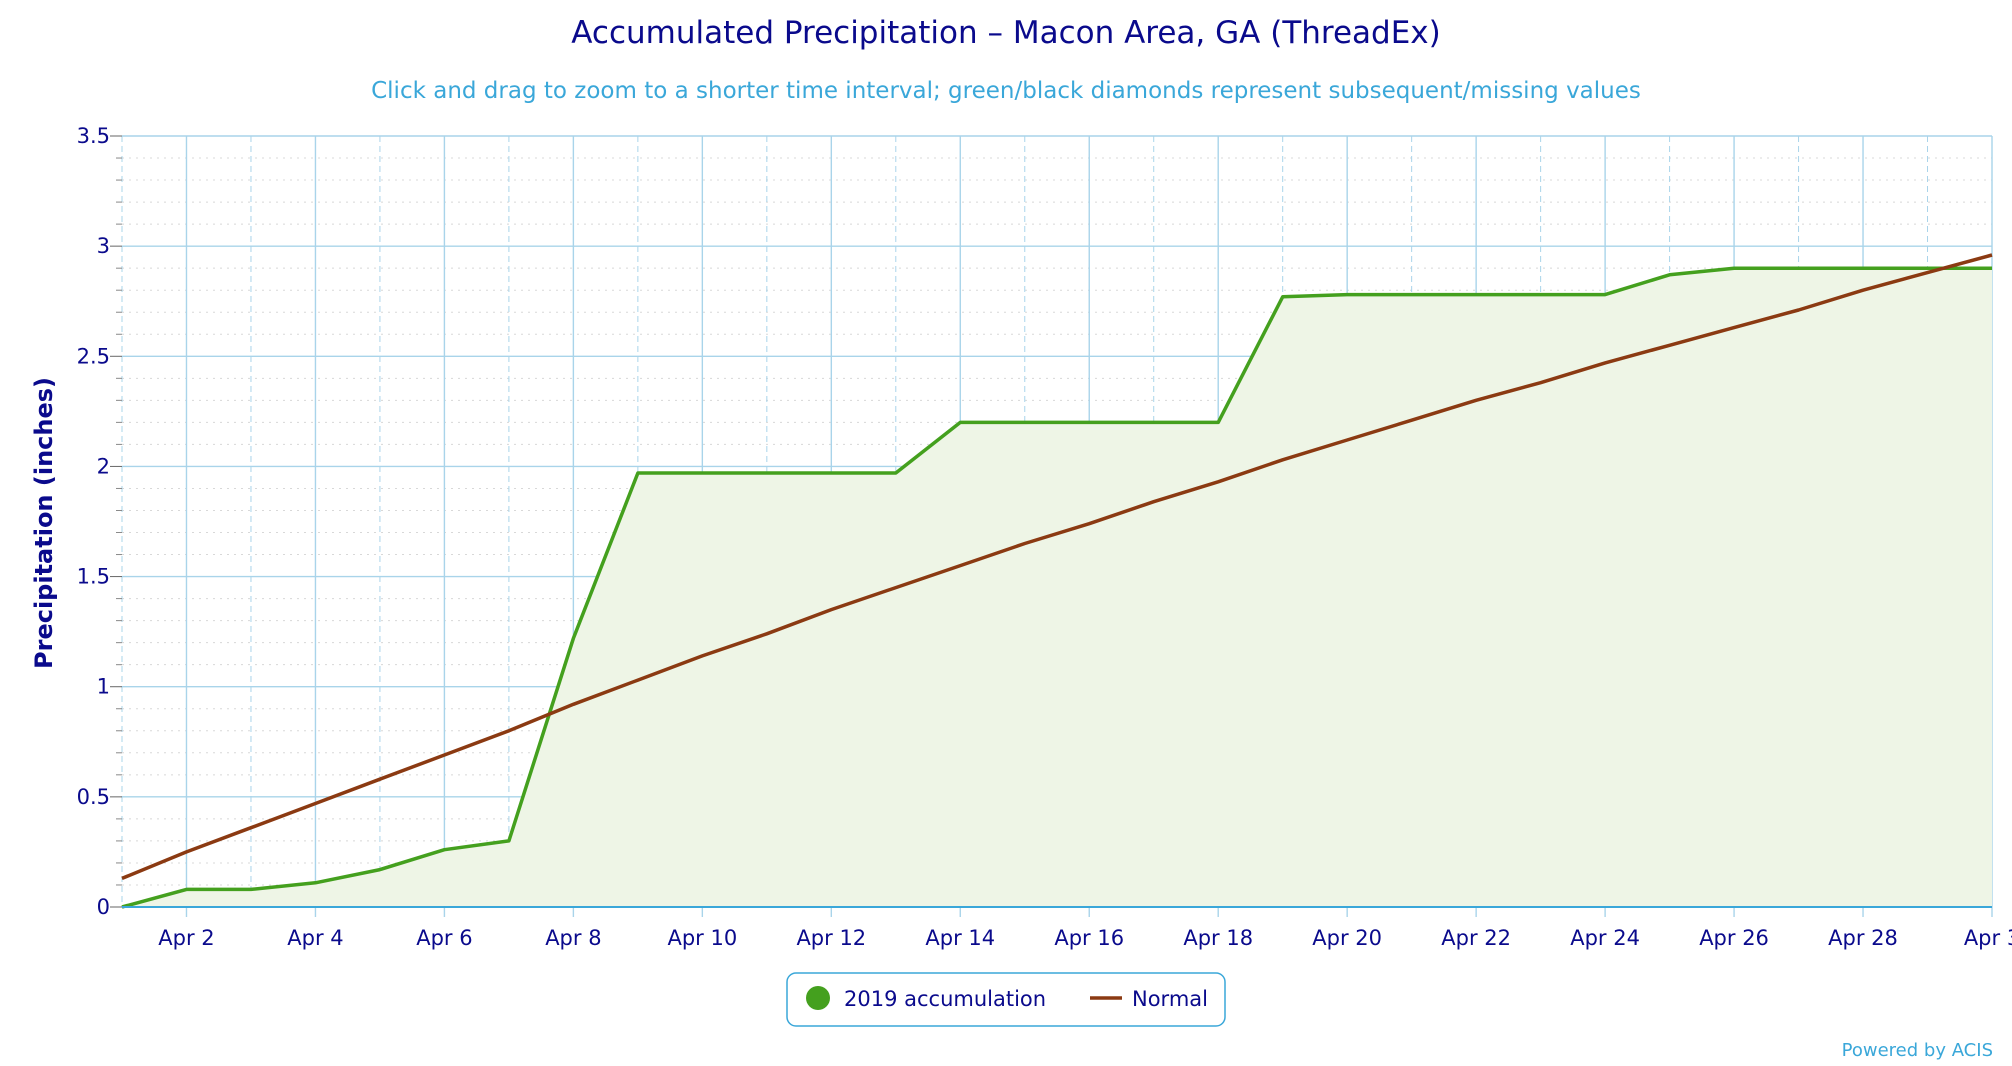  Describe the element at coordinates (1218, 938) in the screenshot. I see `x-tick-label: Apr 18` at that location.